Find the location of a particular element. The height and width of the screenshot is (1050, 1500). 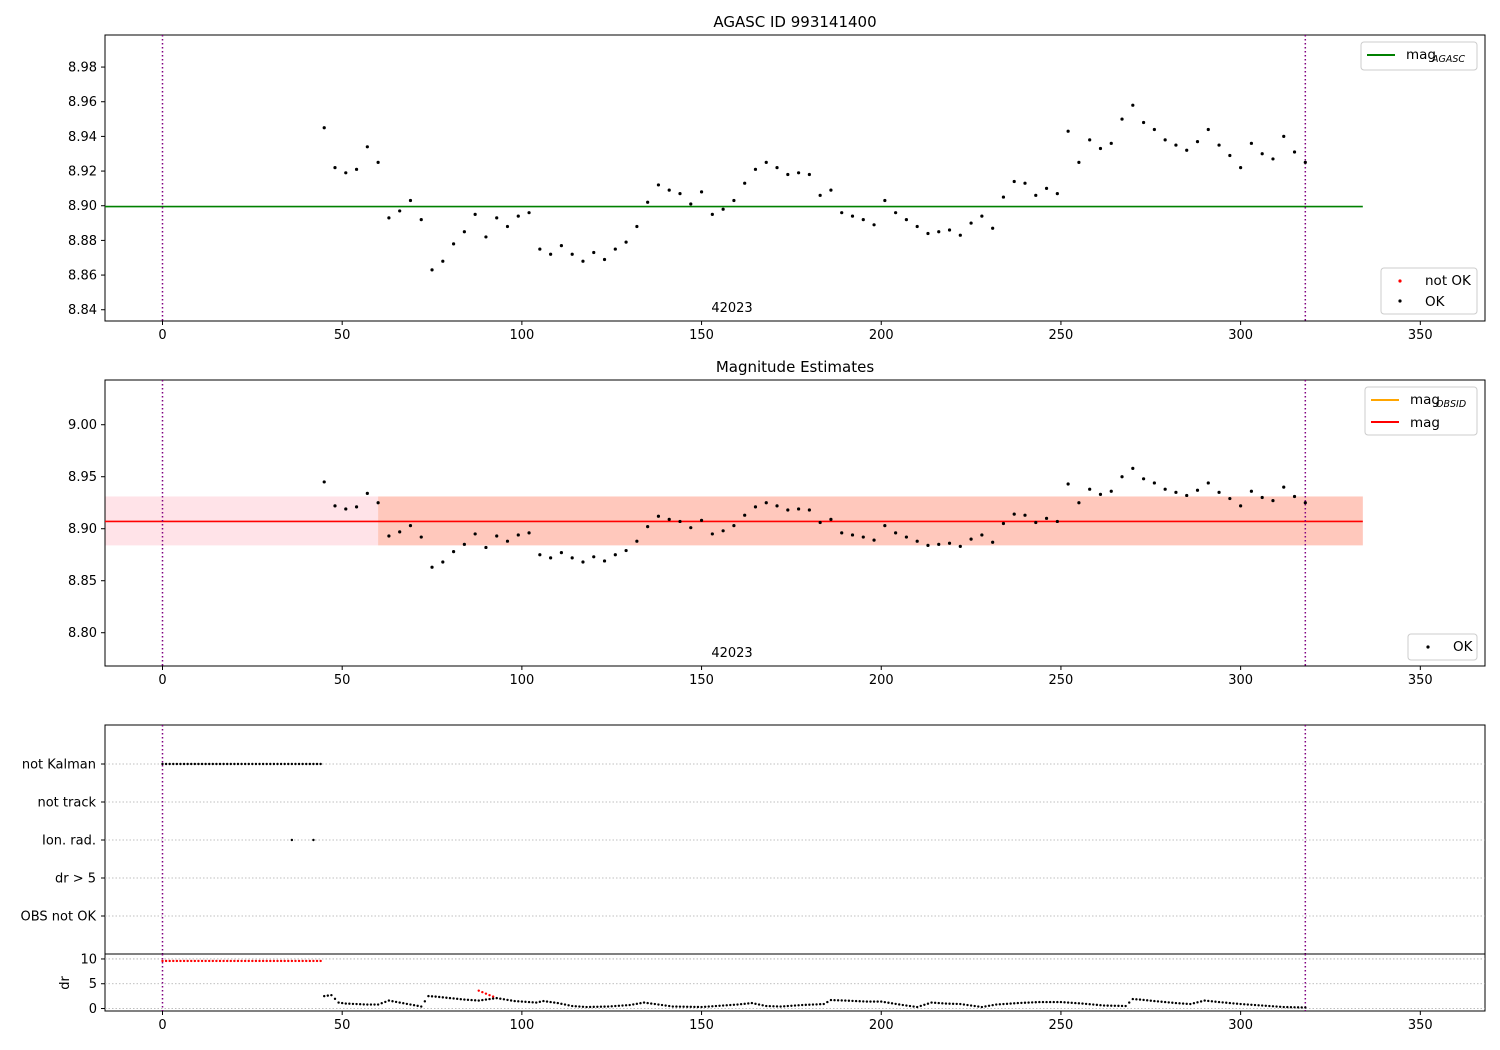

legend-points2: OK is located at coordinates (1442, 647).